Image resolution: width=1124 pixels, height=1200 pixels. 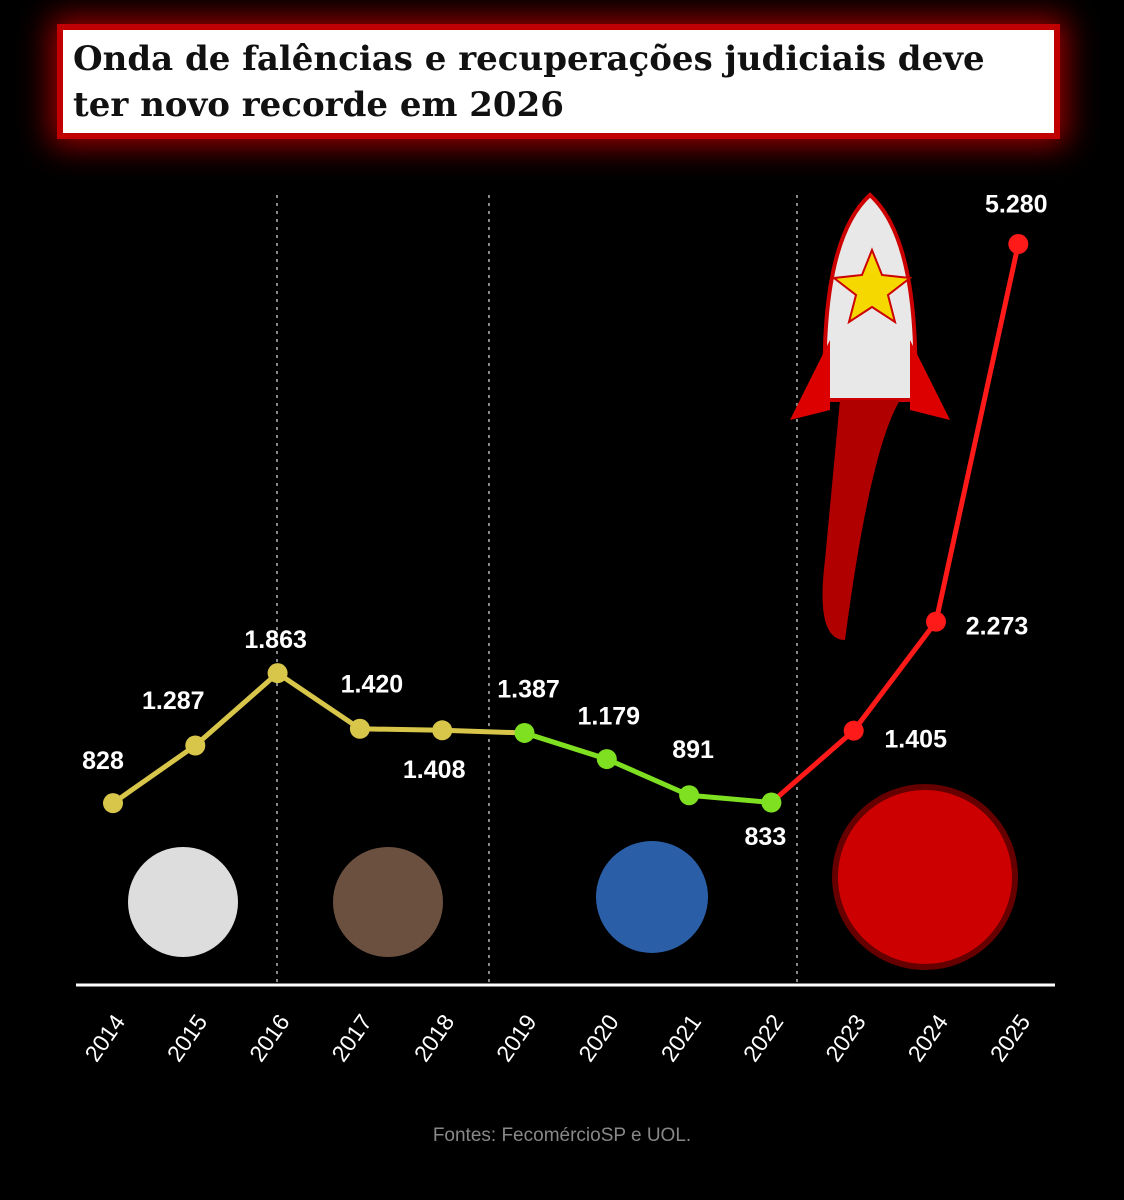 I want to click on rocket, so click(x=870, y=416).